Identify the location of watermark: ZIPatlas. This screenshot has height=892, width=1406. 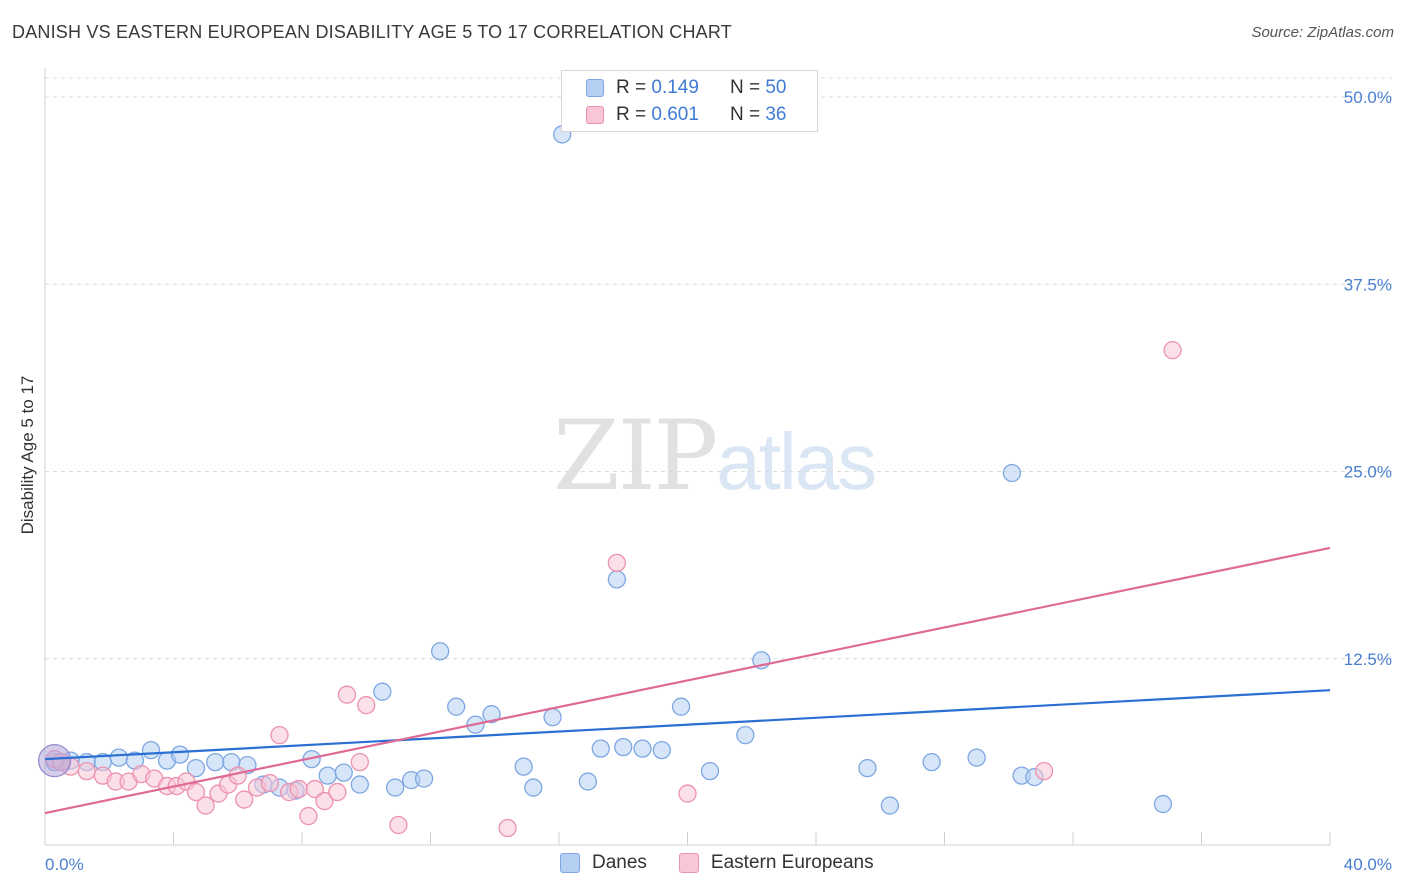
(715, 456).